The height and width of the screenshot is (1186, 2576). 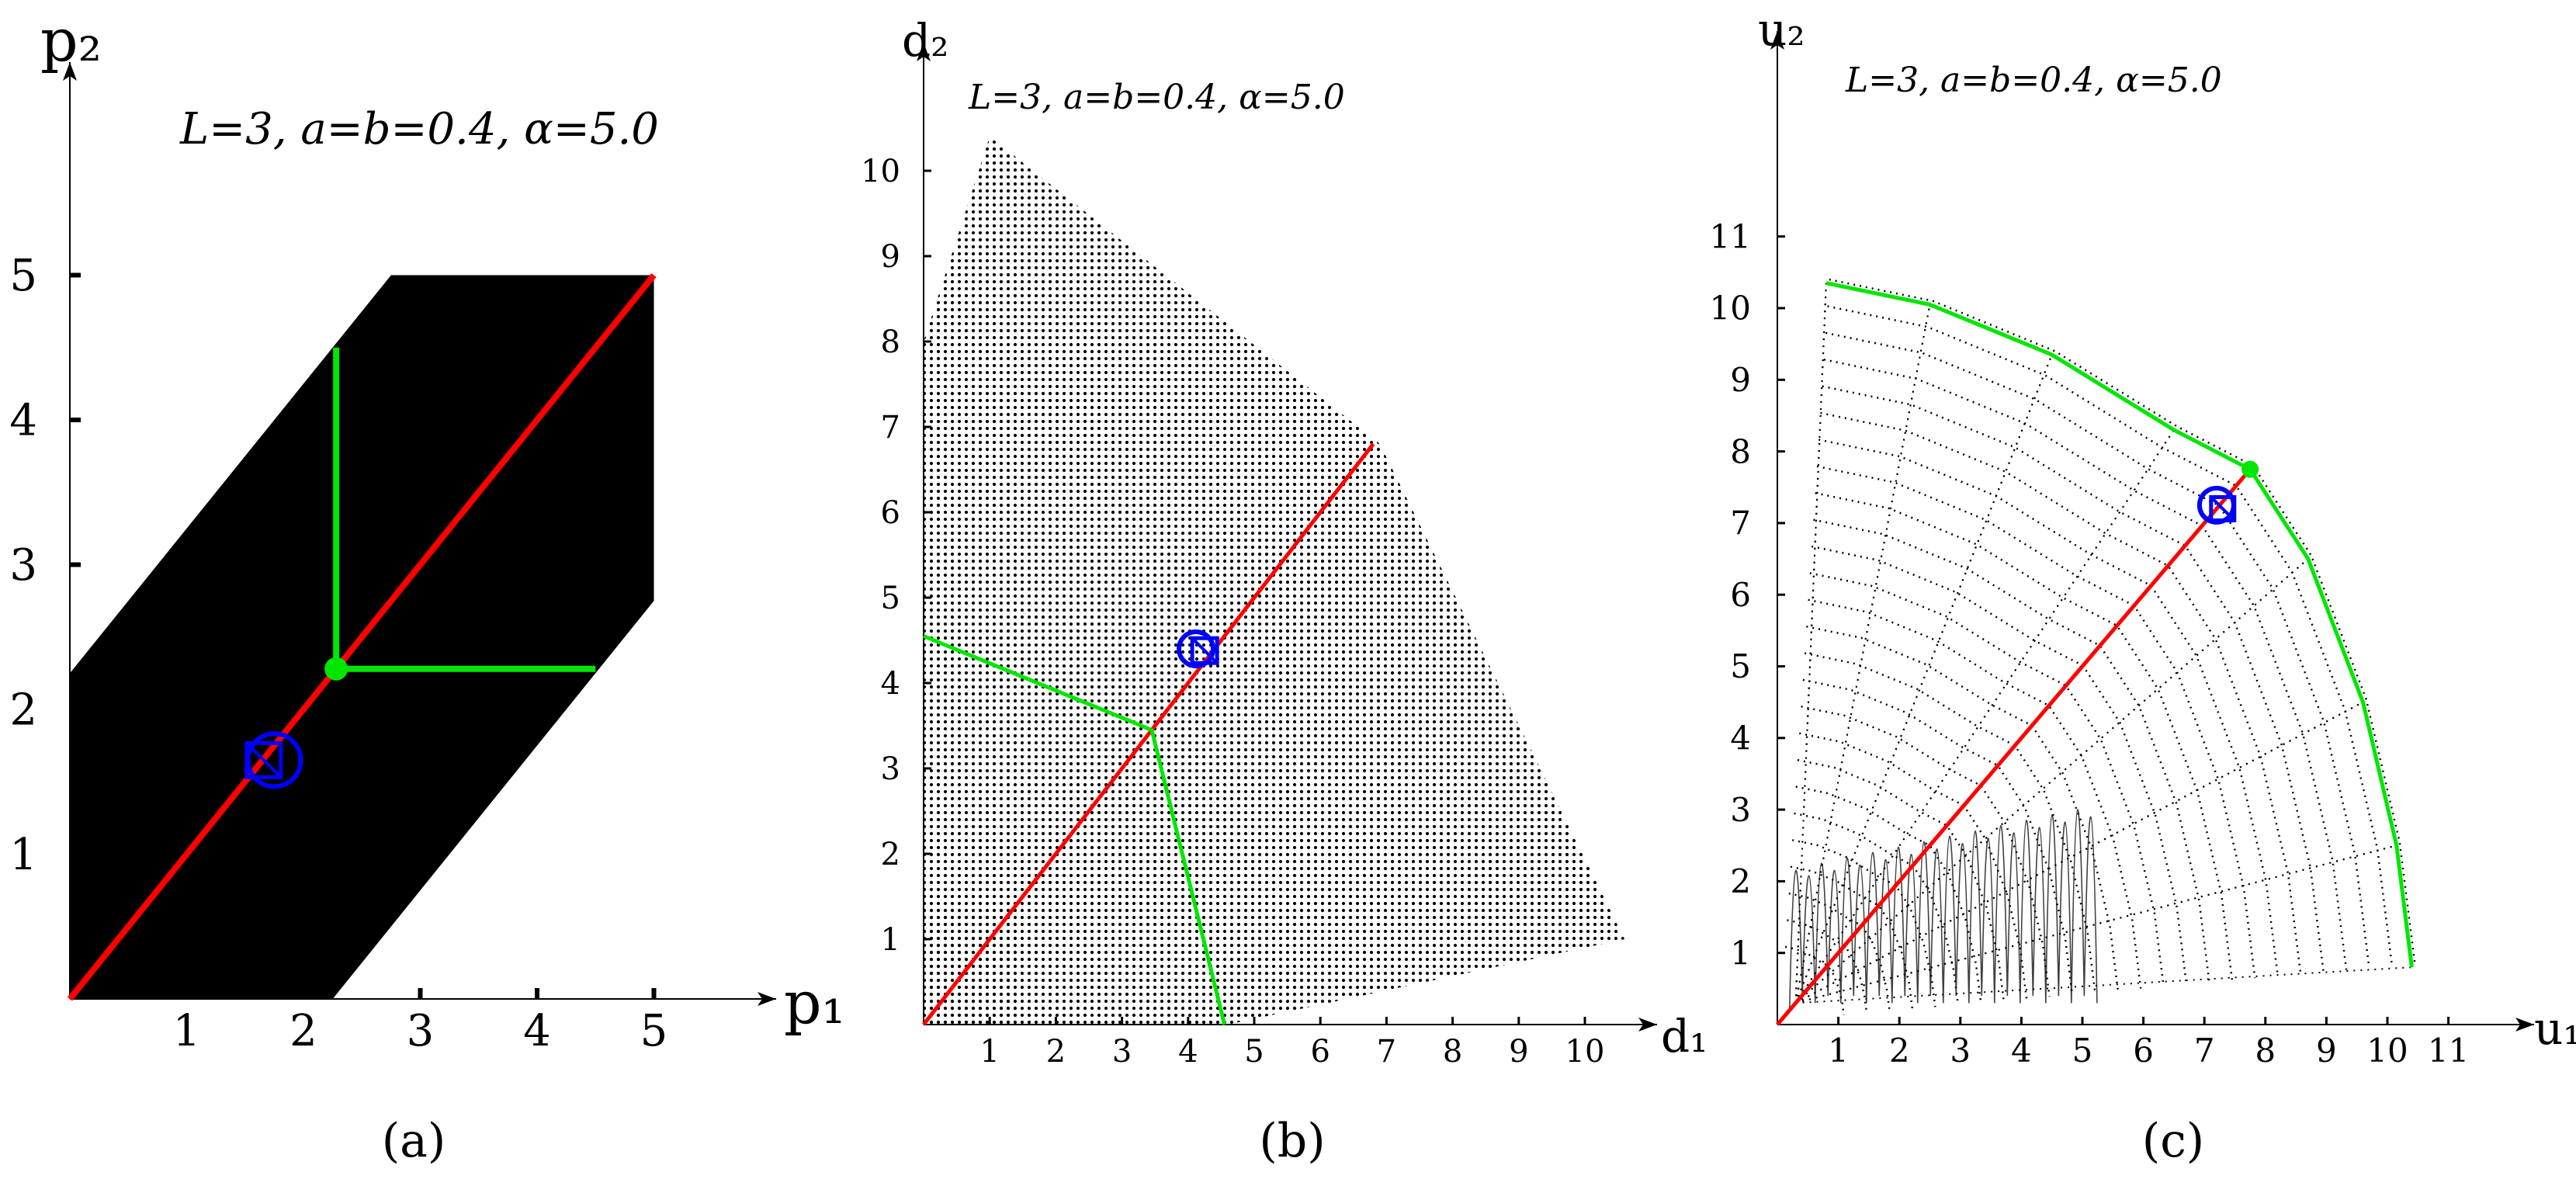 What do you see at coordinates (2173, 1141) in the screenshot?
I see `panel-c-caption: (c)` at bounding box center [2173, 1141].